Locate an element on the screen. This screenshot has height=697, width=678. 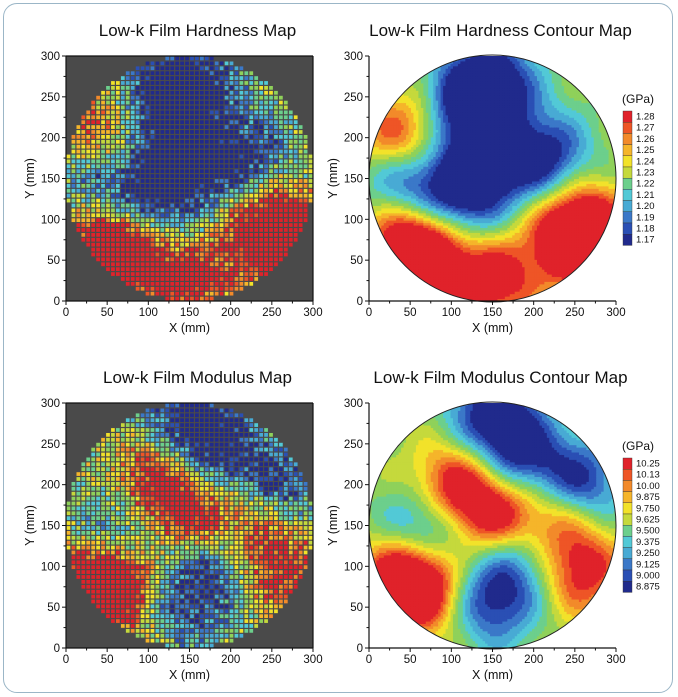
y-tick-label: 100 is located at coordinates (50, 220).